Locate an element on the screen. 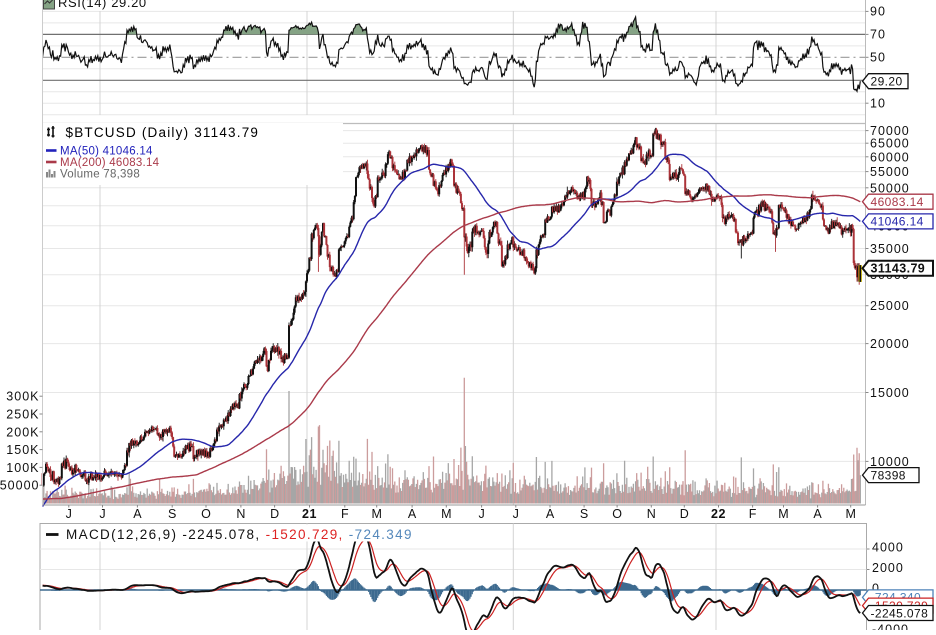  svg-text: 41046.14 is located at coordinates (897, 222).